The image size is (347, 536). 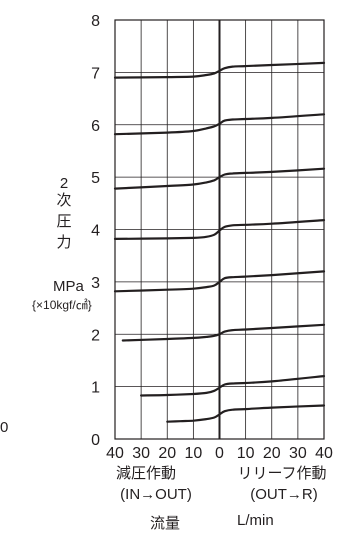 I want to click on y-tick-label: 5, so click(x=95, y=178).